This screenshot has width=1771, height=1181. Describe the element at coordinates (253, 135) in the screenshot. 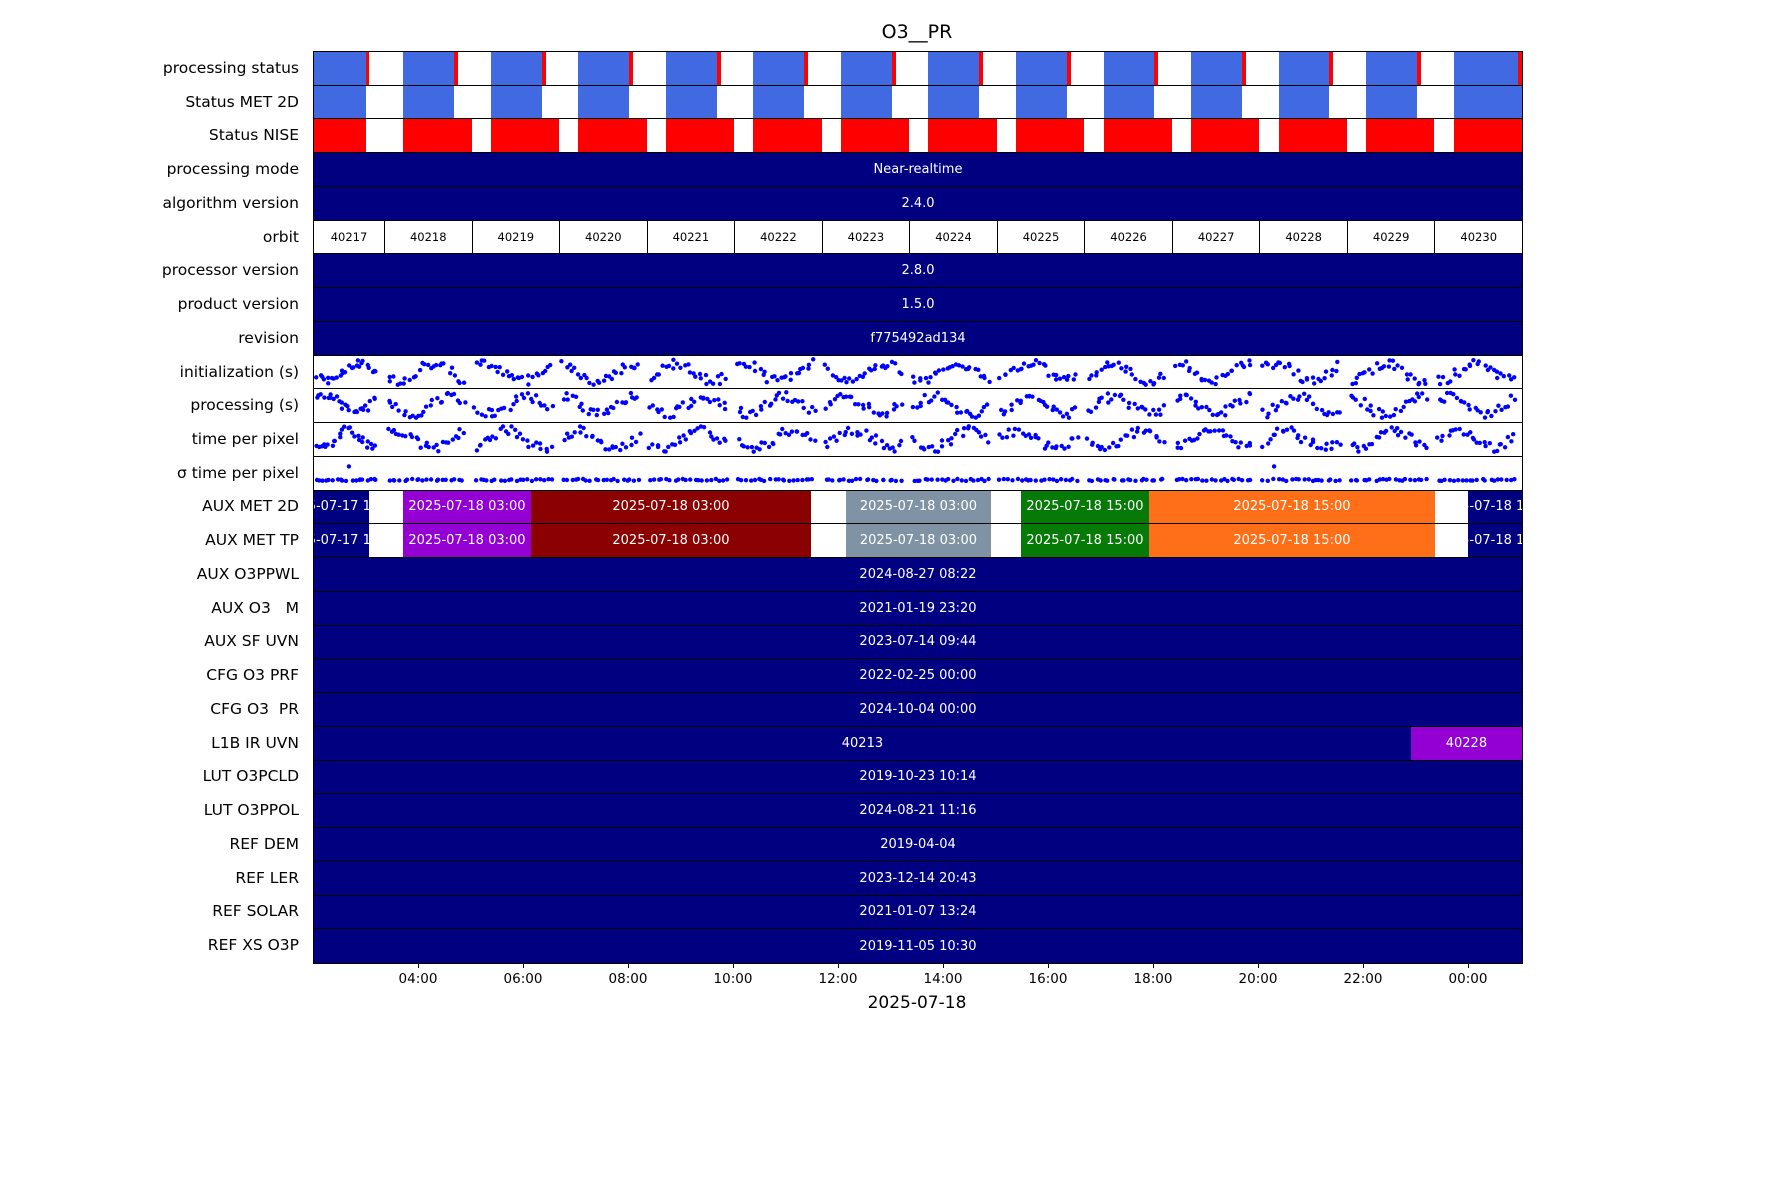

I see `row-label-2-status-nise: Status NISE` at that location.